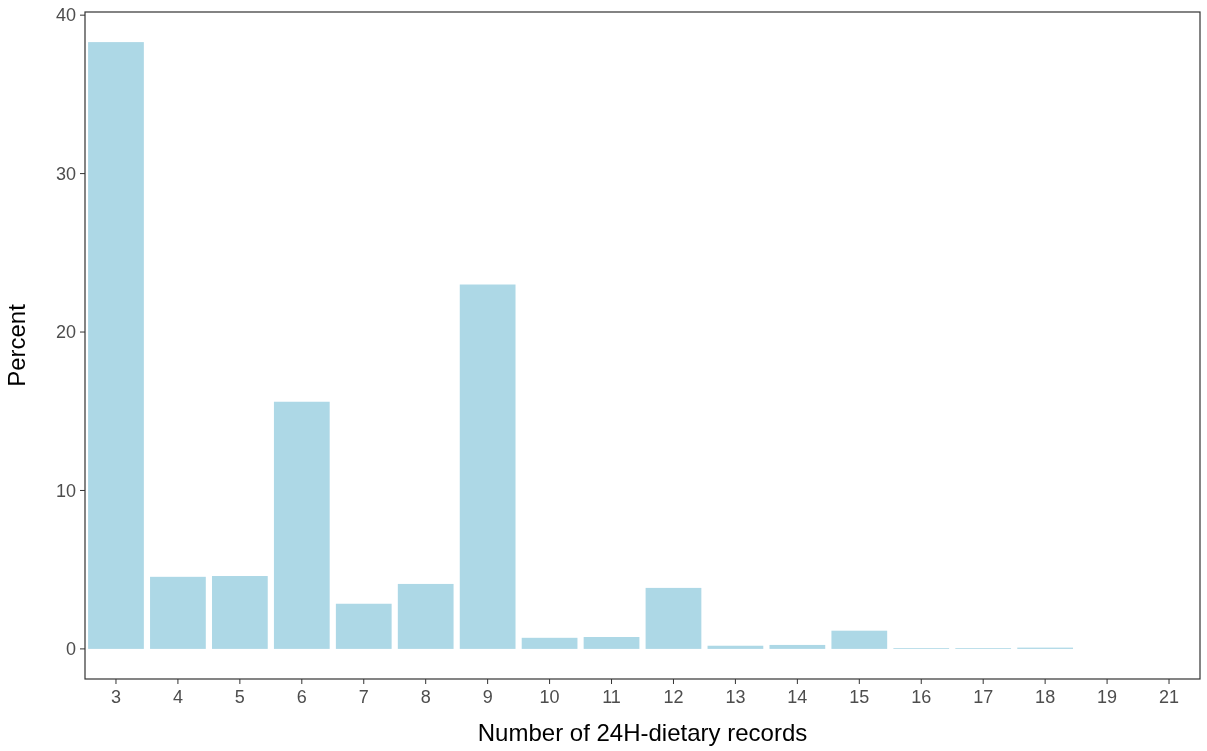 The width and height of the screenshot is (1207, 751). I want to click on x-tick-label: 3, so click(115, 697).